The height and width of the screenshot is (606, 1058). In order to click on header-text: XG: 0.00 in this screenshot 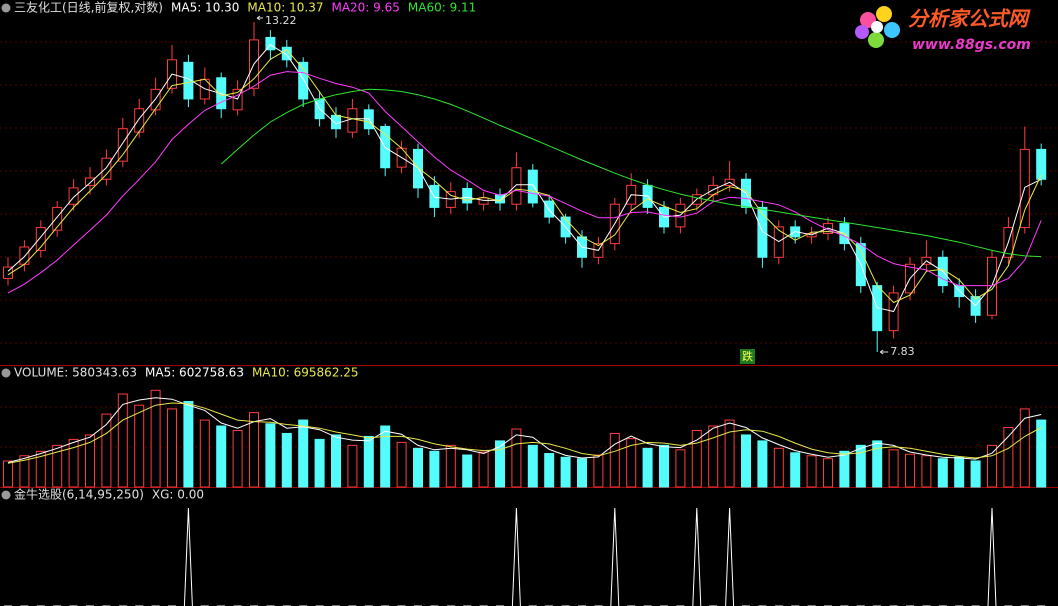, I will do `click(178, 495)`.